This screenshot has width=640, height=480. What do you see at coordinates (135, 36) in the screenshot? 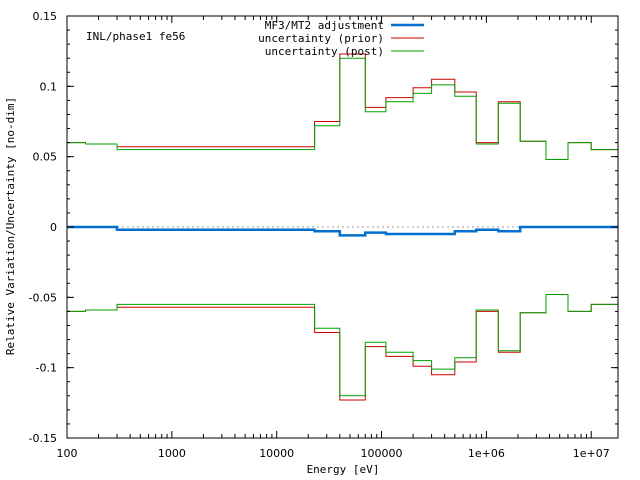
I see `chart-annotation: INL/phase1 fe56` at bounding box center [135, 36].